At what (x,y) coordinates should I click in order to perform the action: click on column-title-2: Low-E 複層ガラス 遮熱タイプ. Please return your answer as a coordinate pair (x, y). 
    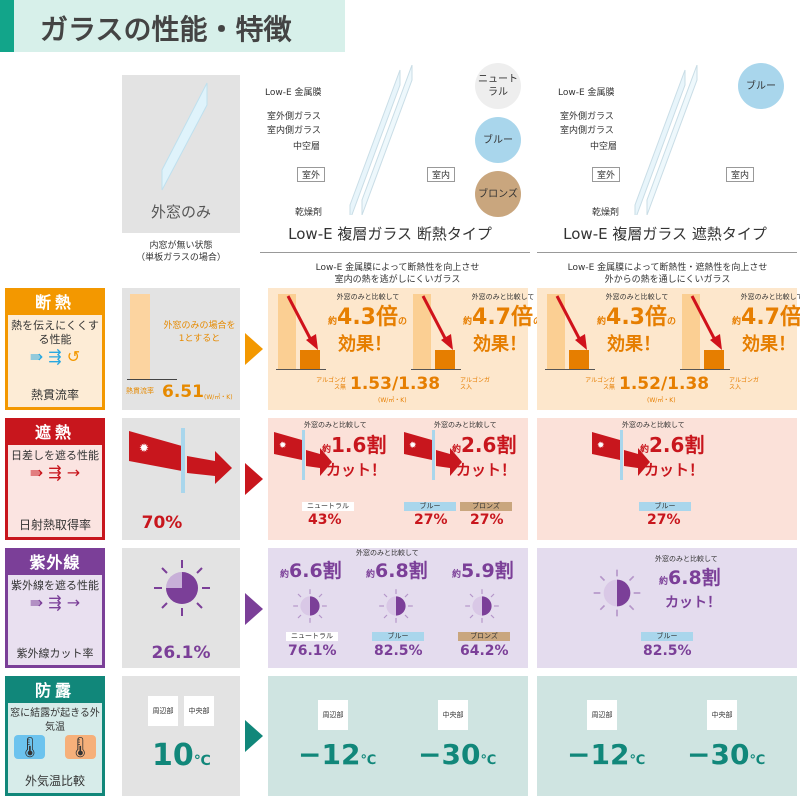
    Looking at the image, I should click on (665, 234).